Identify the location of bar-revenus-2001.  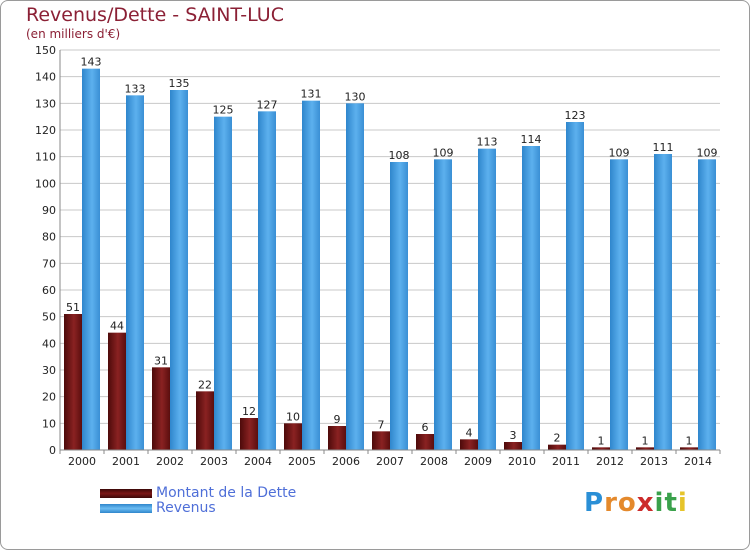
(135, 272).